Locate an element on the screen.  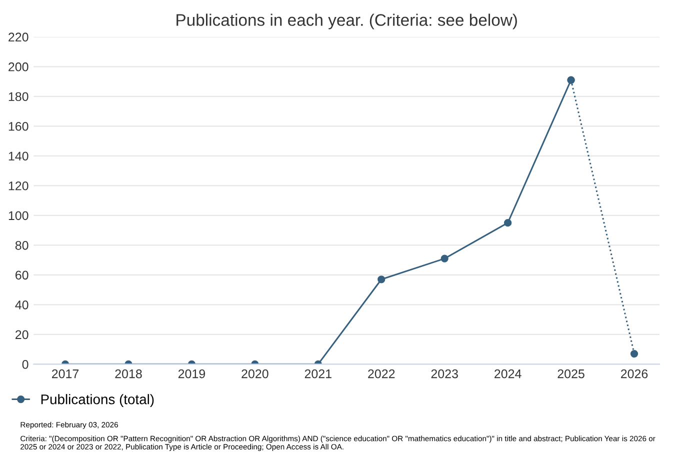
y-tick-label: 200 is located at coordinates (18, 67).